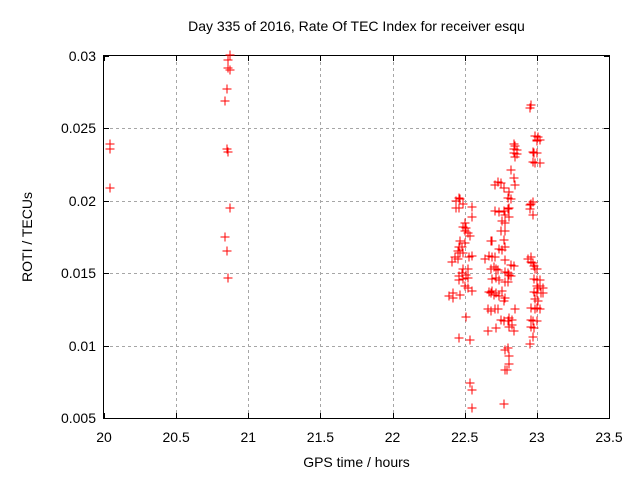 Image resolution: width=640 pixels, height=480 pixels. I want to click on horizontal-gridline, so click(356, 346).